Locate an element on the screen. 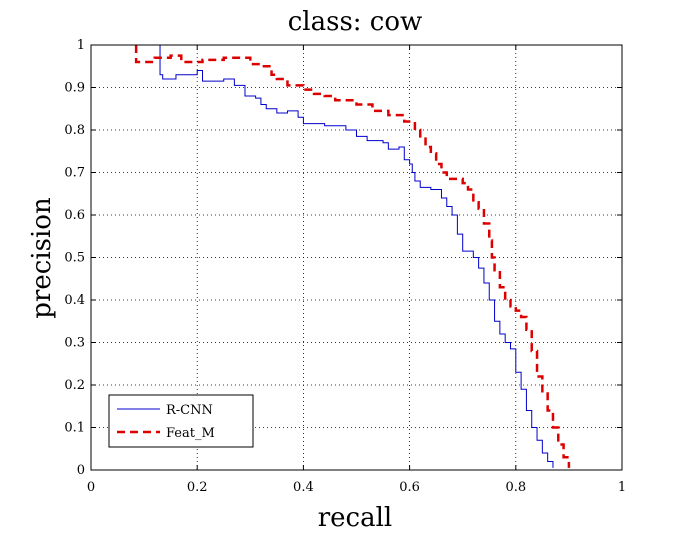  legend-label-r-cnn: R-CNN is located at coordinates (189, 410).